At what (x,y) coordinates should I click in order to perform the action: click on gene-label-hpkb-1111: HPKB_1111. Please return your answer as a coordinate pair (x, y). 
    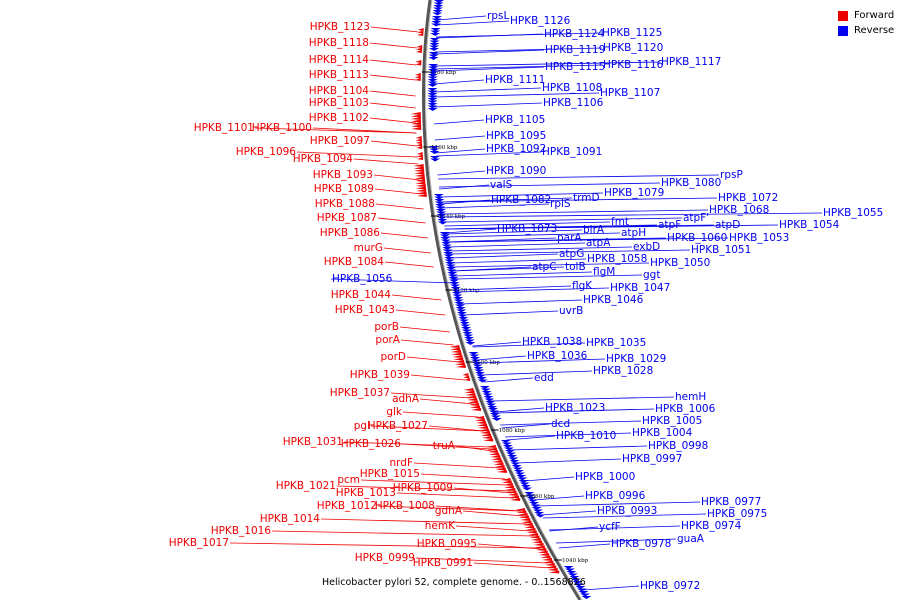
    Looking at the image, I should click on (515, 80).